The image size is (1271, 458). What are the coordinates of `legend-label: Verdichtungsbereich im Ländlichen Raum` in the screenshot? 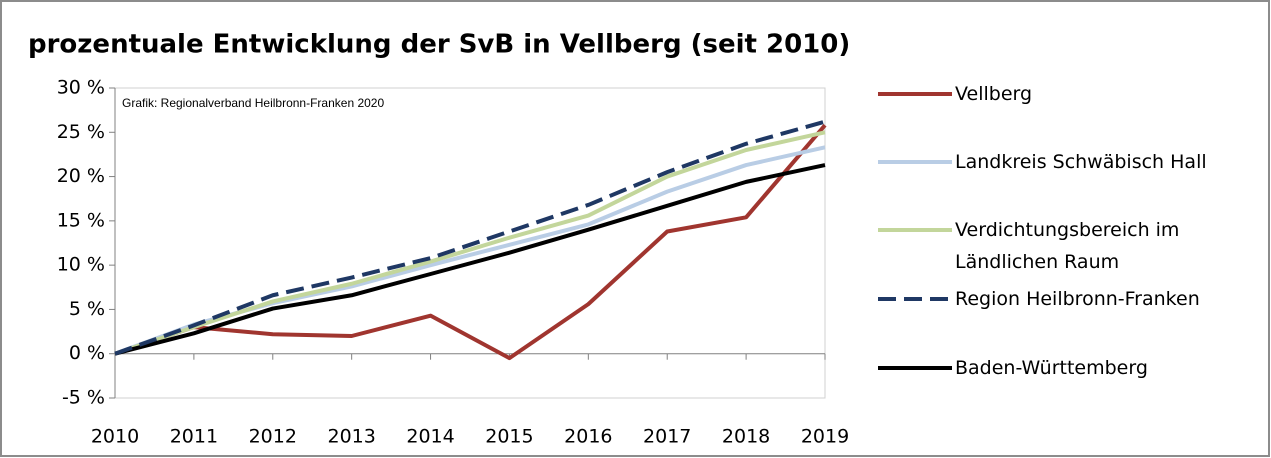 It's located at (1067, 246).